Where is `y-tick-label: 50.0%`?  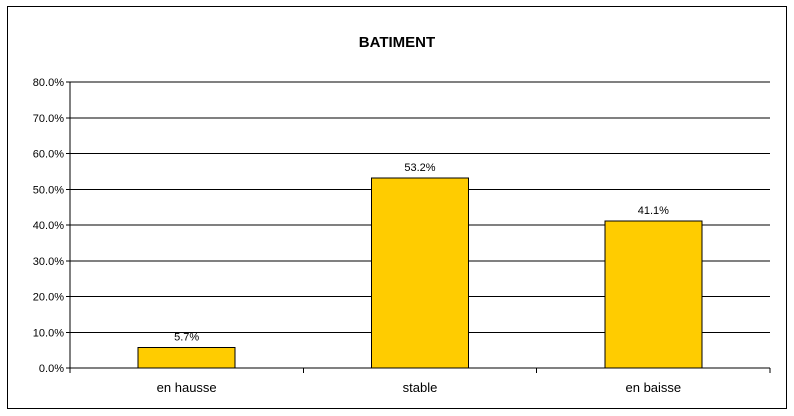
y-tick-label: 50.0% is located at coordinates (48, 190).